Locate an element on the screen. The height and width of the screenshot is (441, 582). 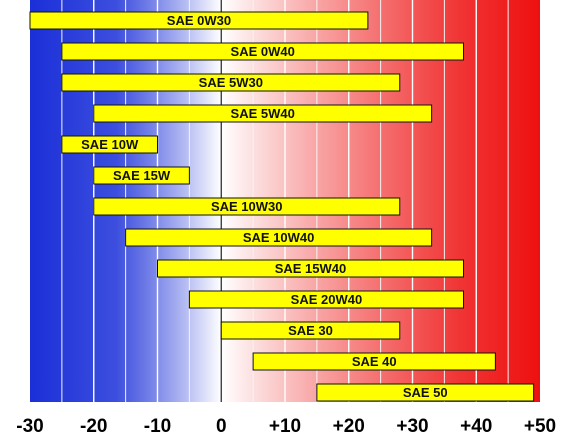
x-tick-label: +10 is located at coordinates (285, 426).